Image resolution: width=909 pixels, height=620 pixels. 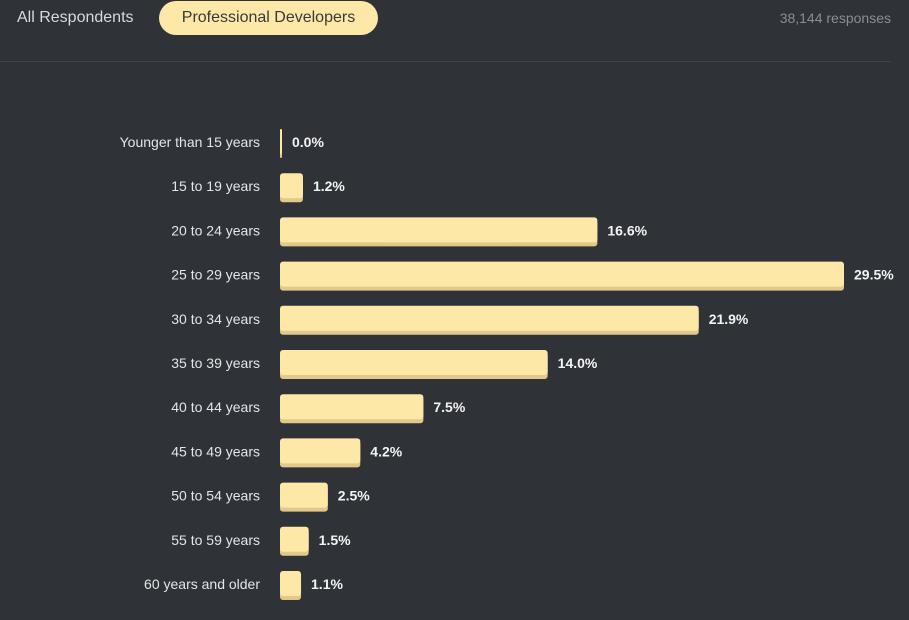 I want to click on category-label: 30 to 34 years, so click(x=215, y=319).